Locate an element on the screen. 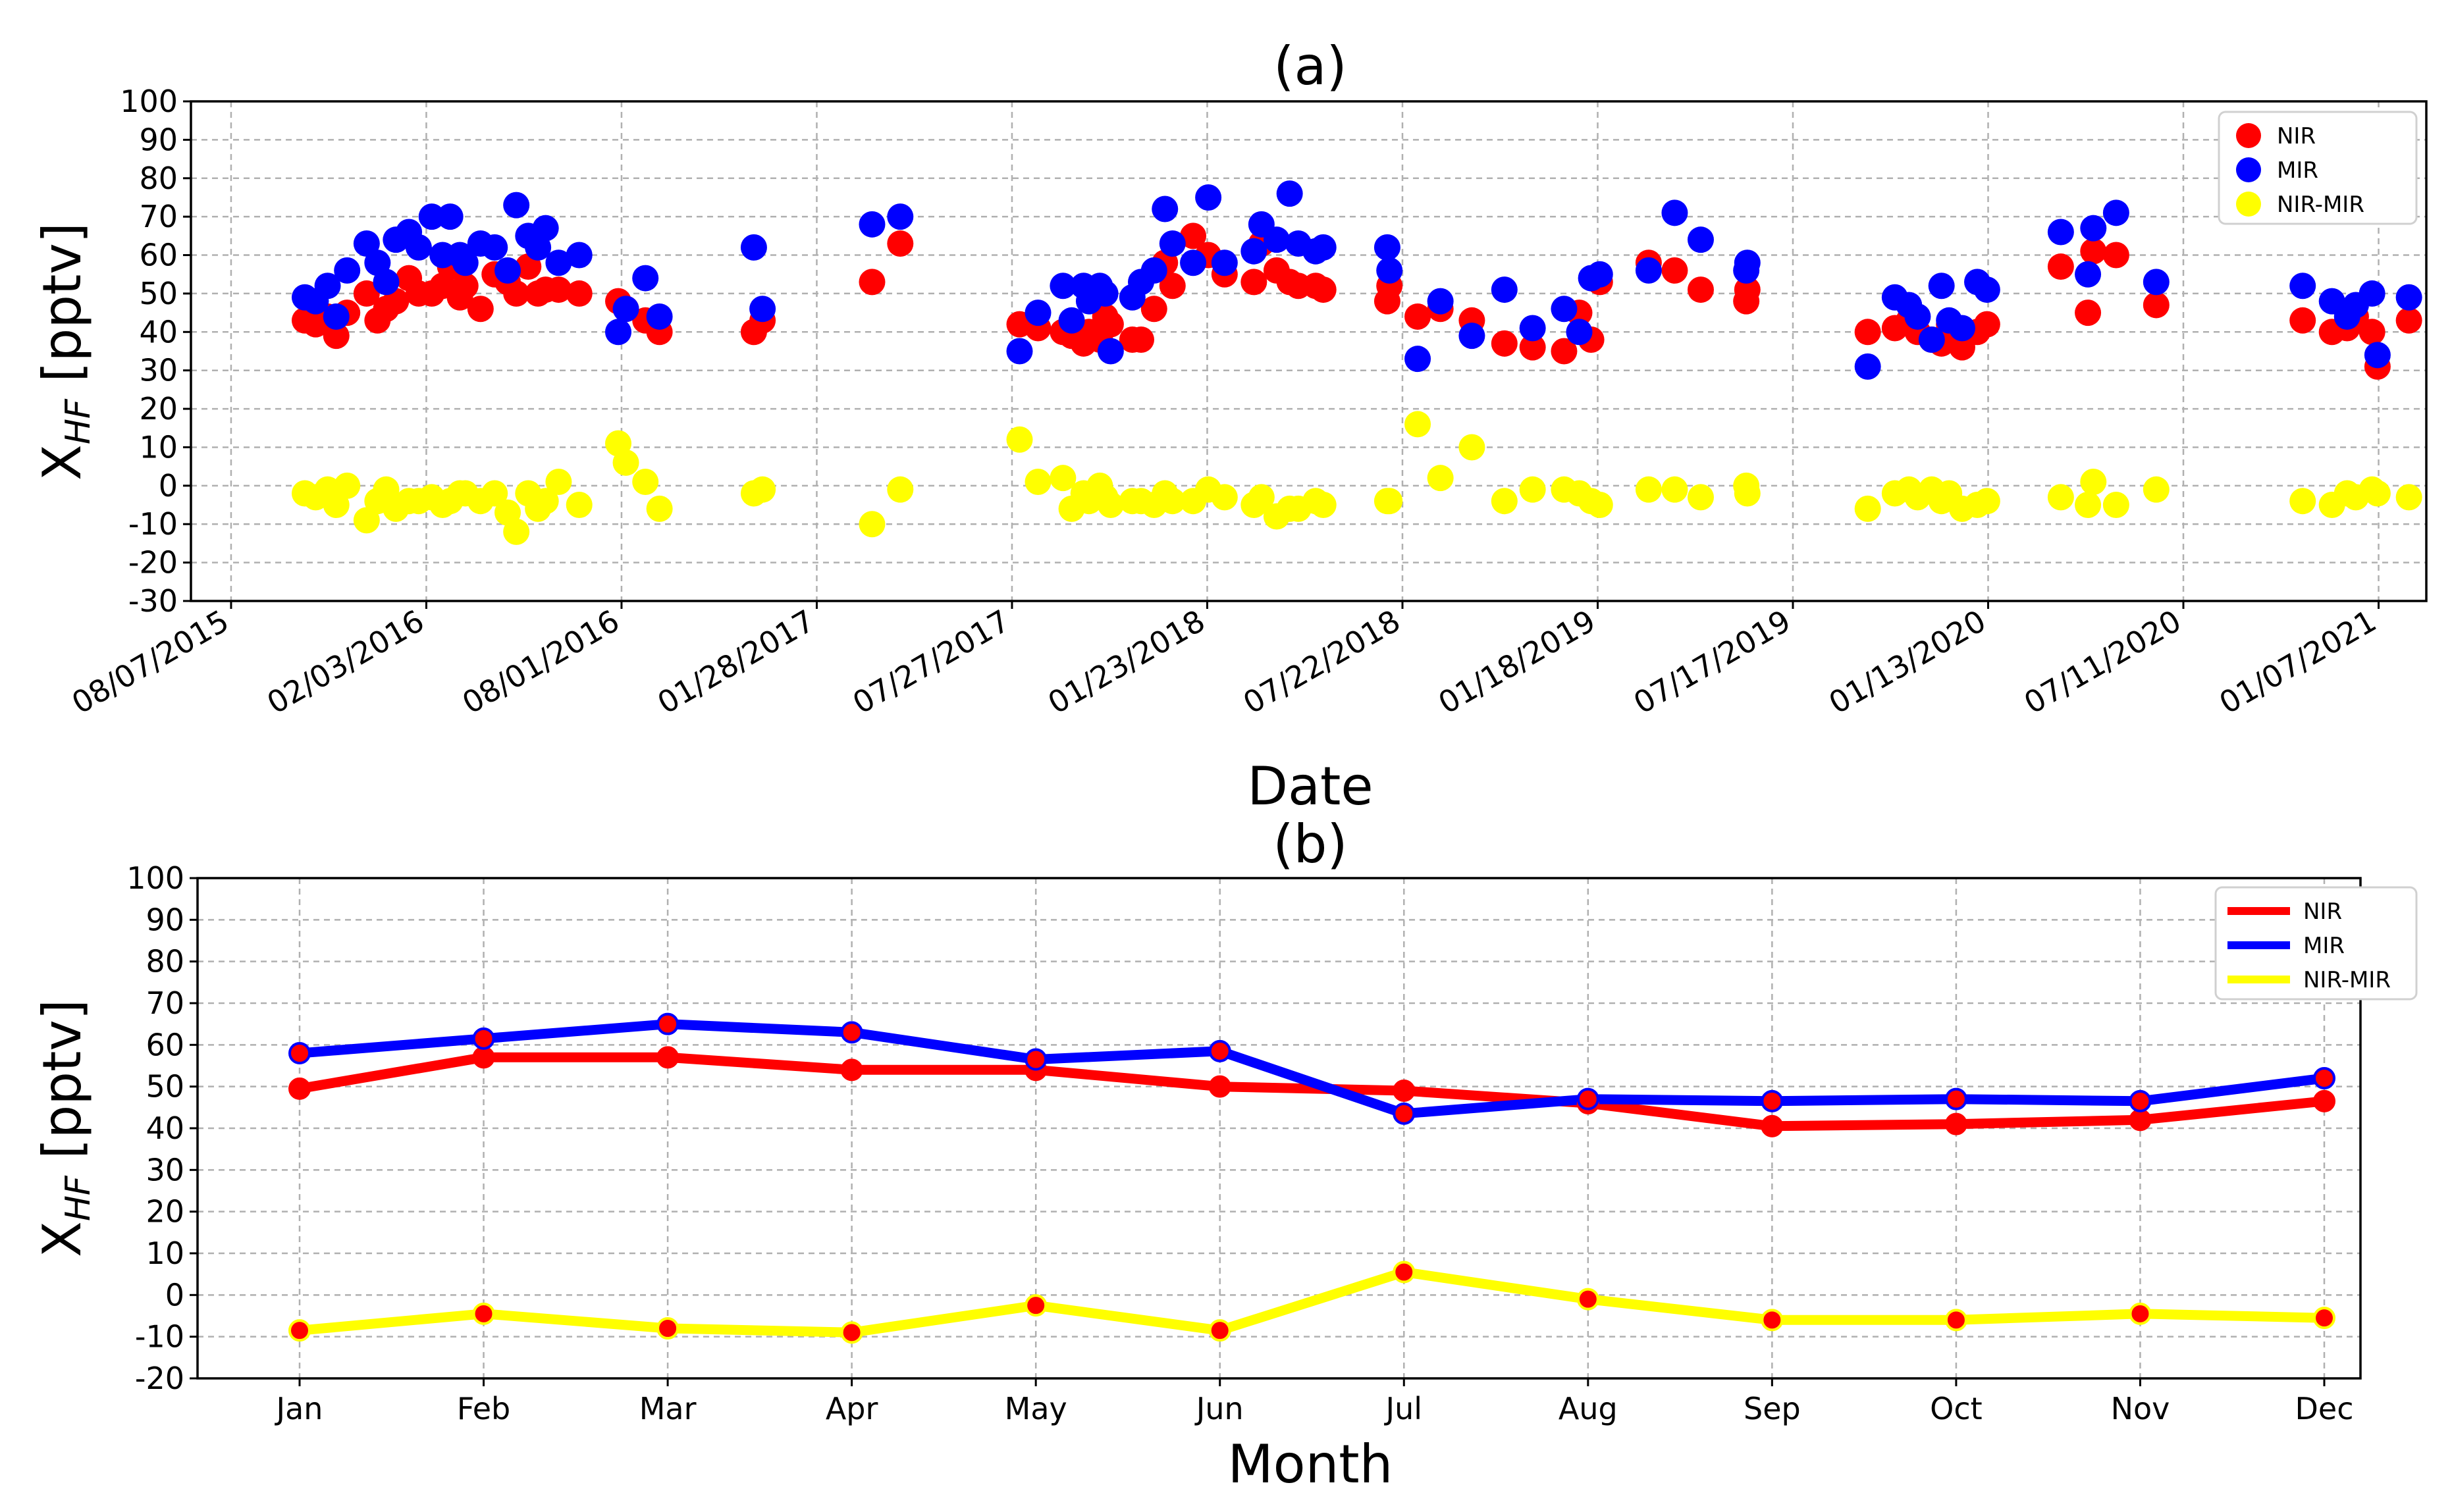 Image resolution: width=2452 pixels, height=1512 pixels. panel-a-y-tick-label: 20 is located at coordinates (158, 409).